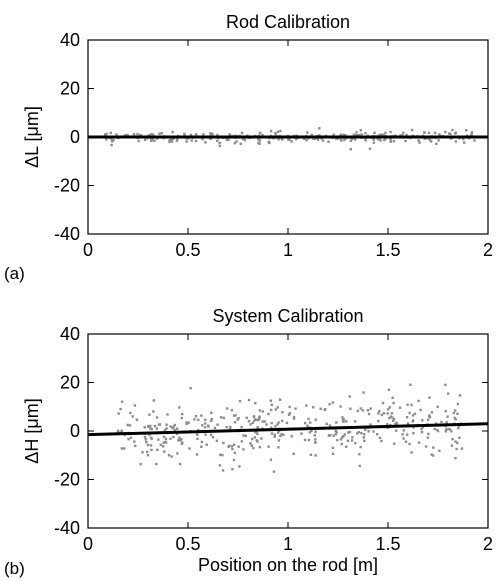  Describe the element at coordinates (288, 250) in the screenshot. I see `x-tick-label: 1` at that location.